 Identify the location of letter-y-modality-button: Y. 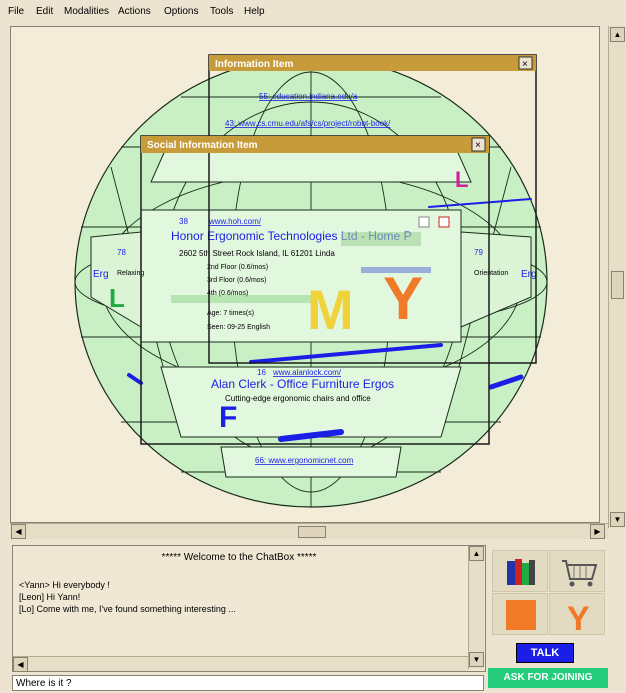
(577, 615).